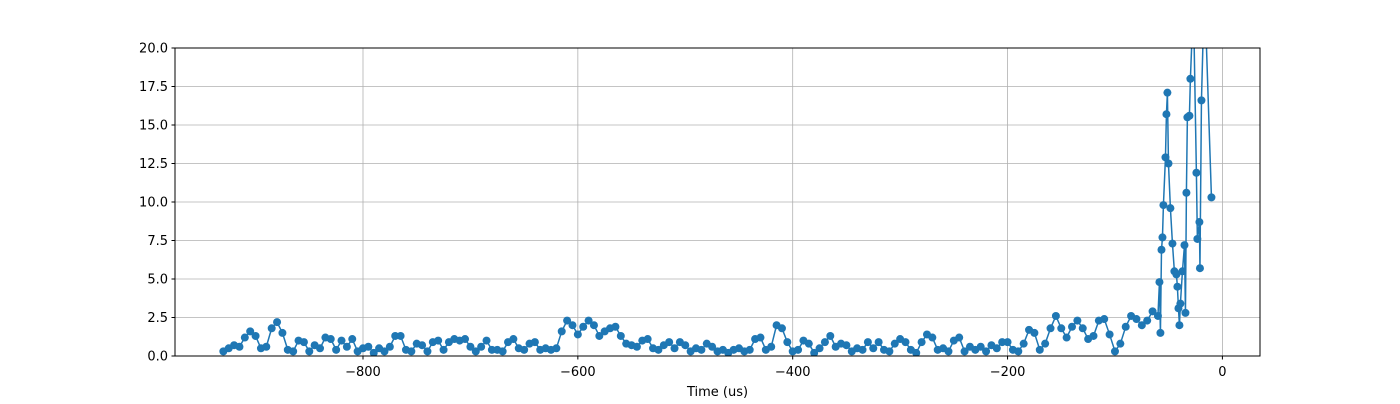 Image resolution: width=1400 pixels, height=404 pixels. Describe the element at coordinates (157, 357) in the screenshot. I see `y-tick-label: 0.0` at that location.